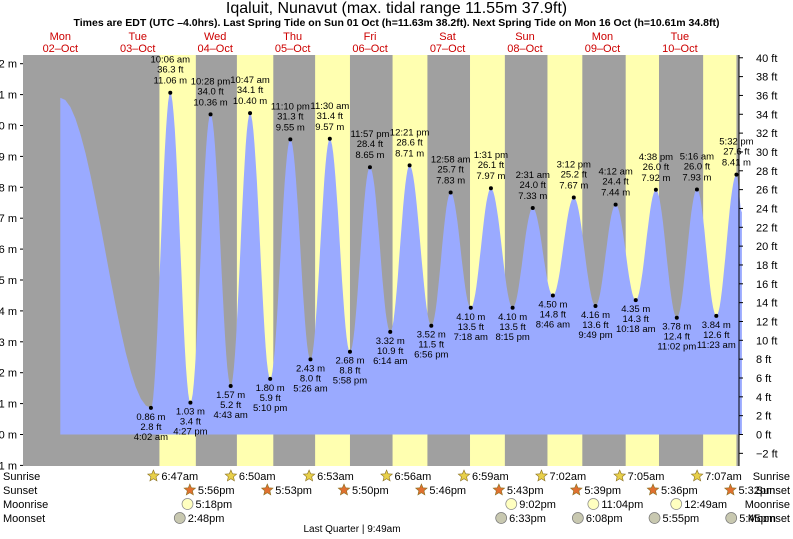 The height and width of the screenshot is (539, 793). What do you see at coordinates (567, 477) in the screenshot?
I see `sunrise-time: 7:02am` at bounding box center [567, 477].